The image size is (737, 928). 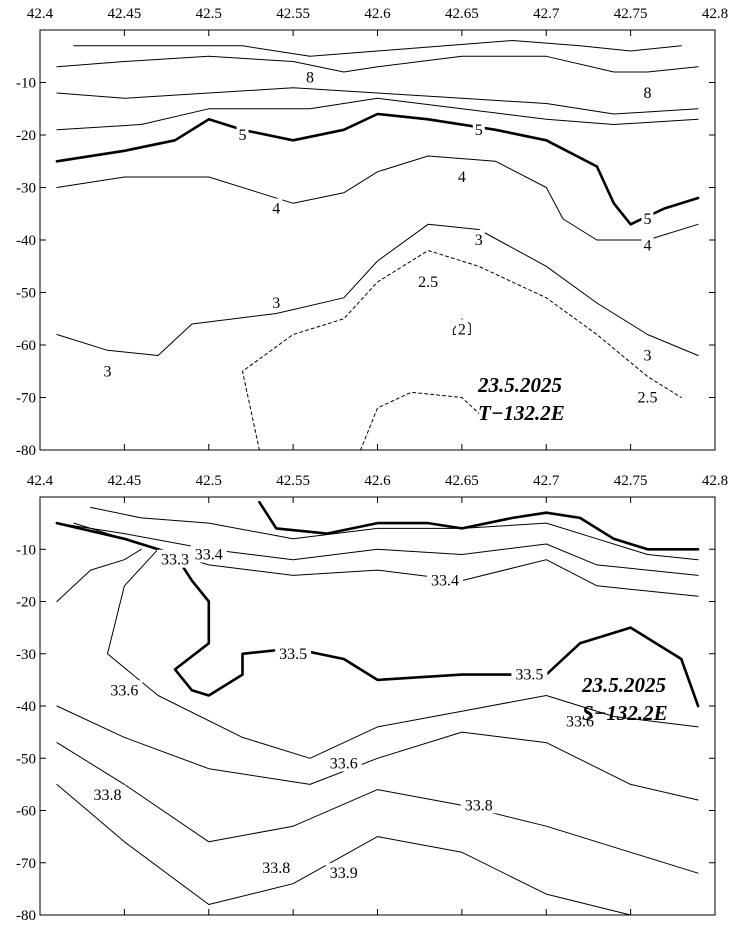 I want to click on contour-label: 33.9, so click(x=344, y=873).